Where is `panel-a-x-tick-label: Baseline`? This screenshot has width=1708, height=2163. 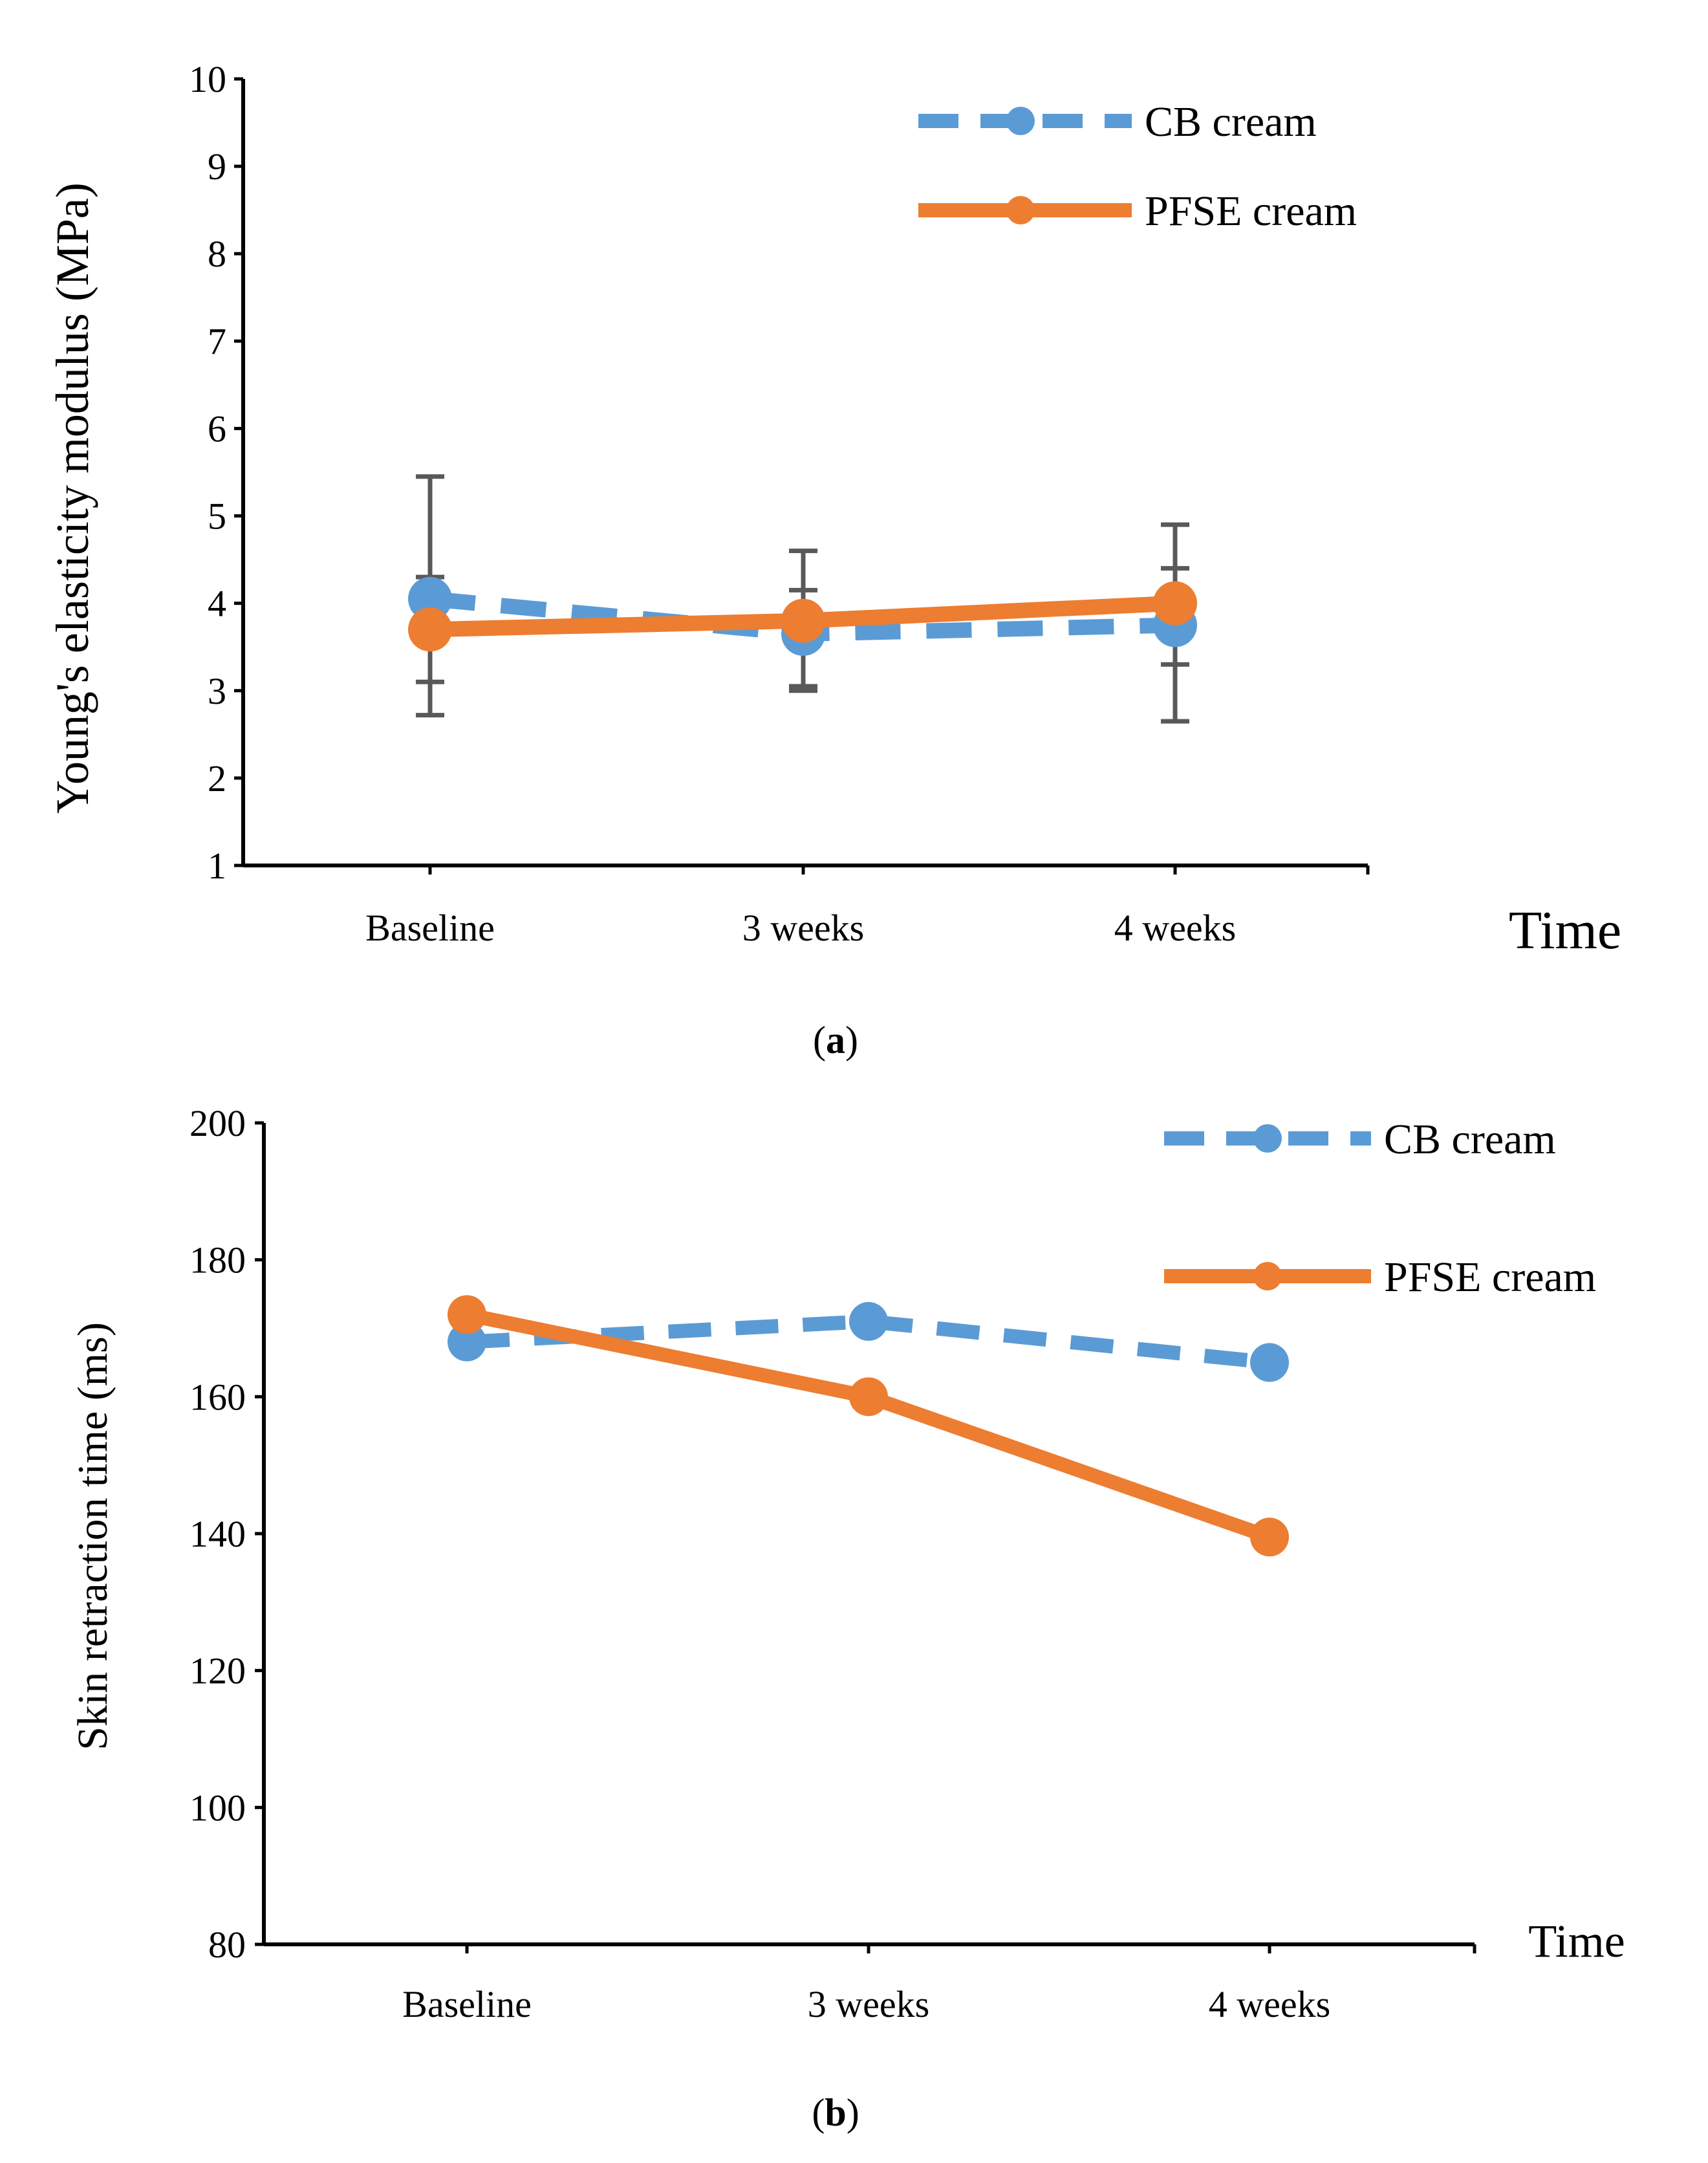
panel-a-x-tick-label: Baseline is located at coordinates (430, 928).